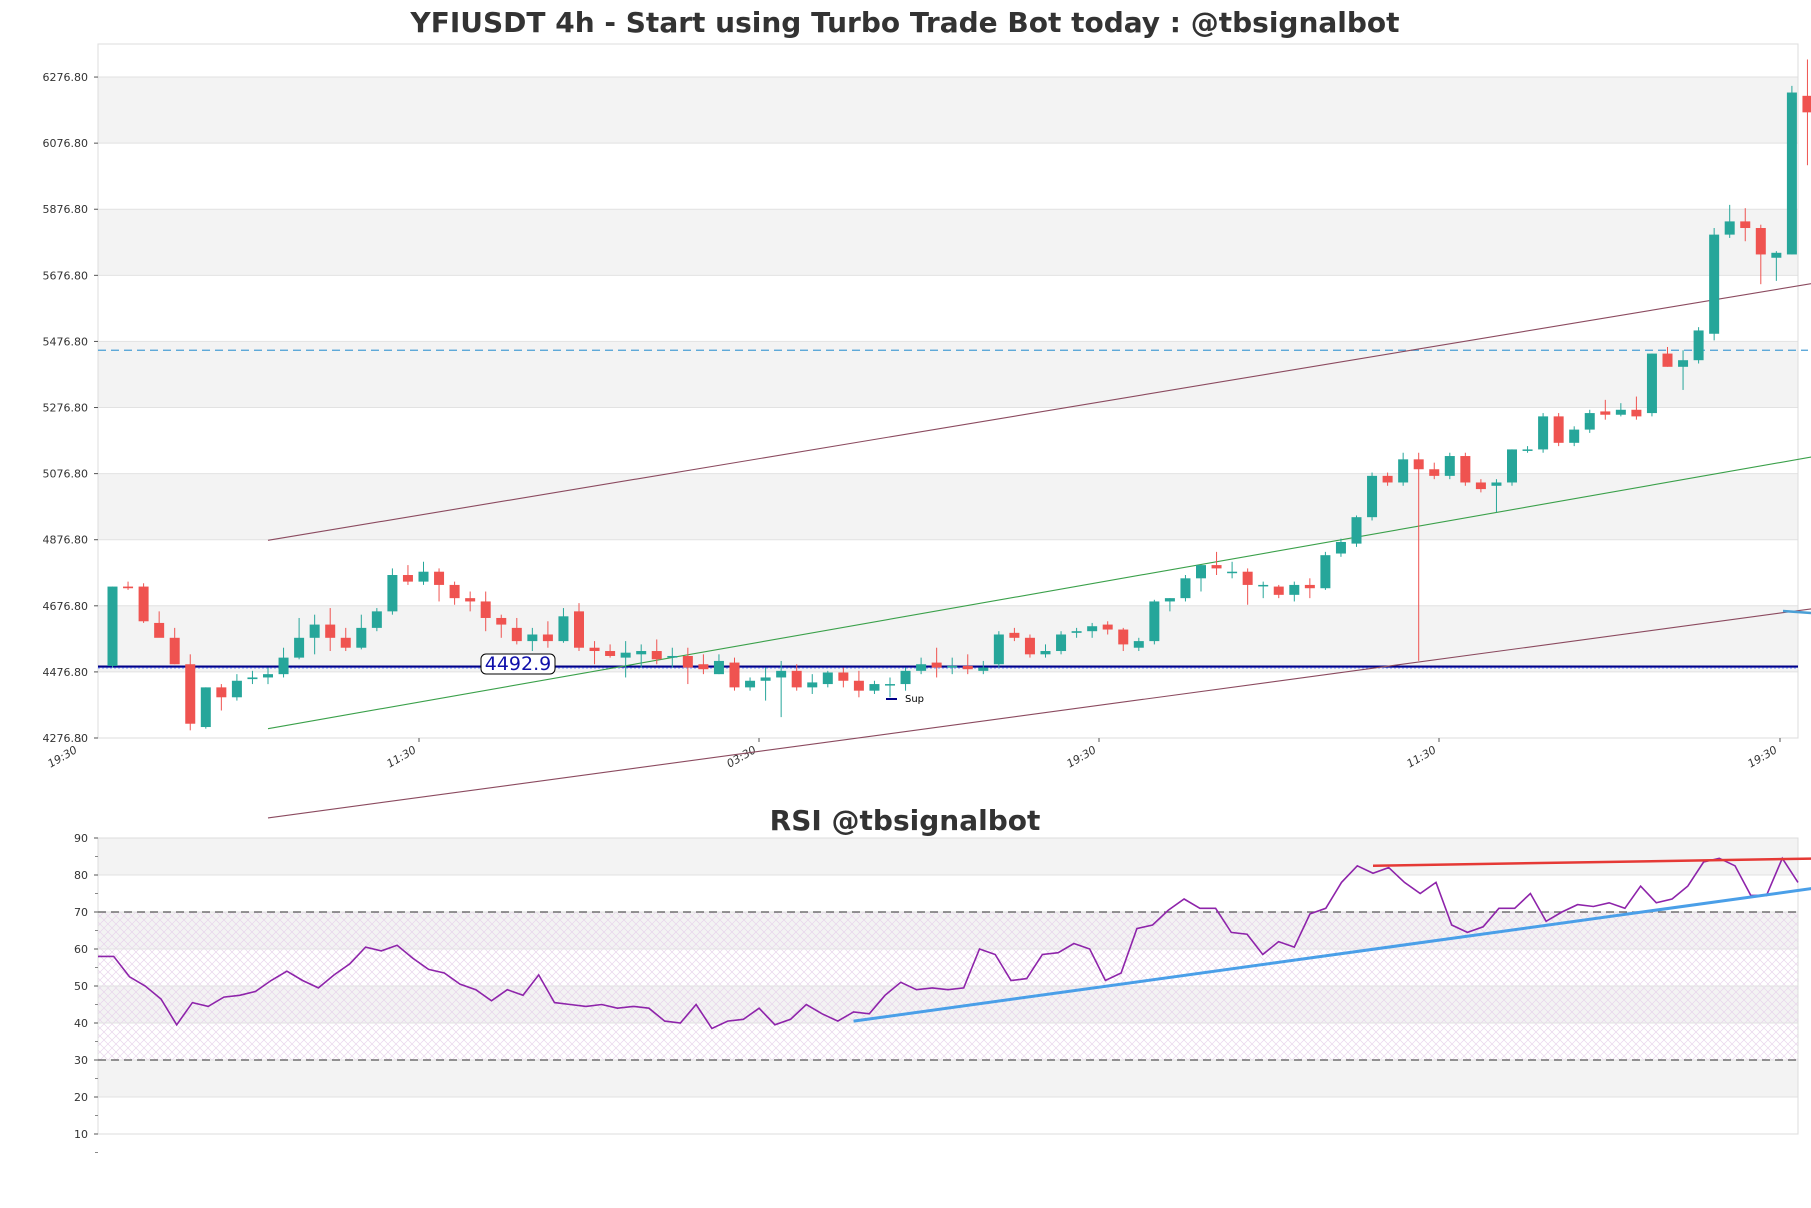 This screenshot has height=1208, width=1811. I want to click on price-ytick-label: 4276.80, so click(66, 738).